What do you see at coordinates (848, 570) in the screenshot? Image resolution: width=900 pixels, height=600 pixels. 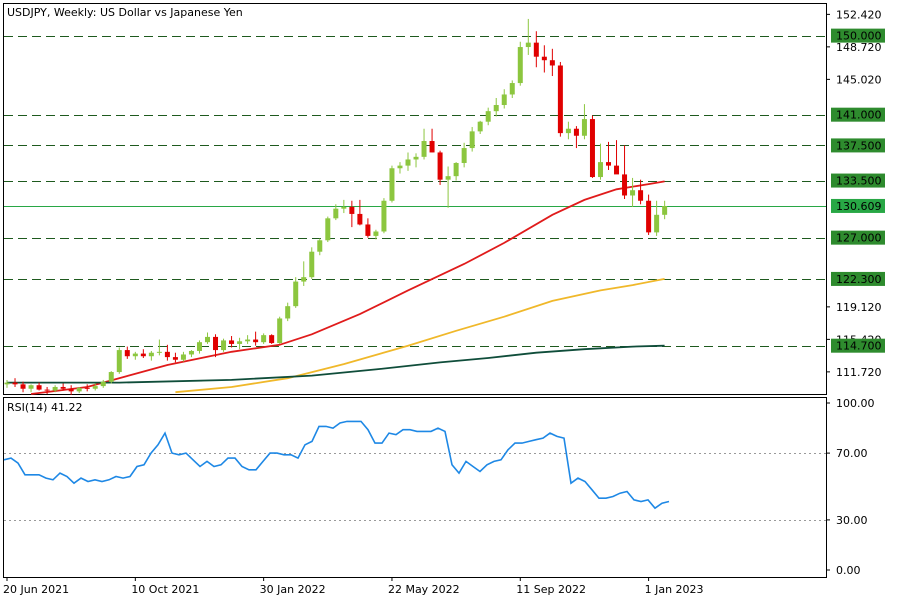 I see `rsi-tick-3: 0.00` at bounding box center [848, 570].